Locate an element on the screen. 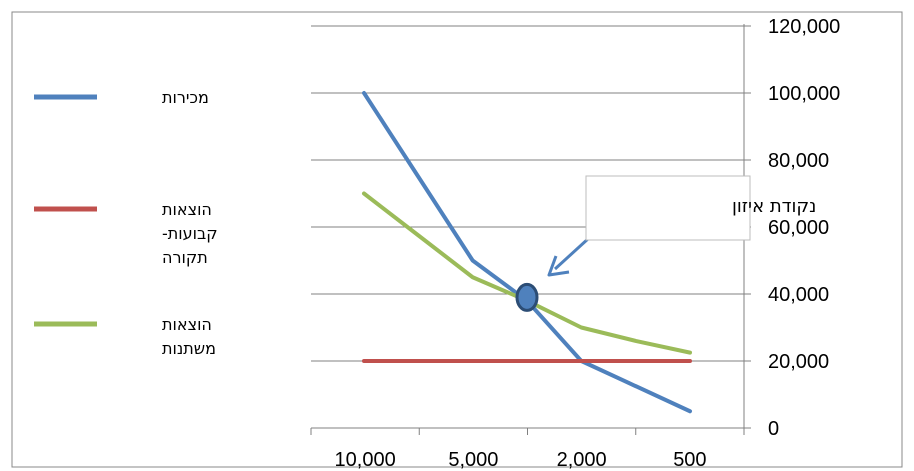  x-tick-label: 2,000 is located at coordinates (582, 460).